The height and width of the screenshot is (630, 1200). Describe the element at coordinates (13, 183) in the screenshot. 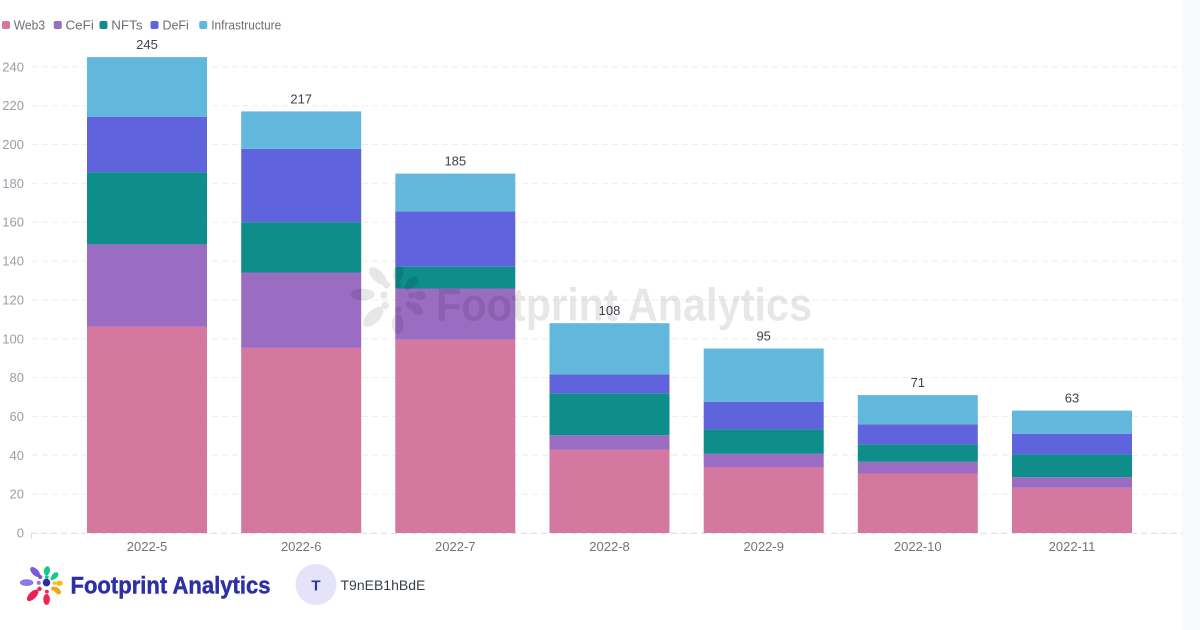

I see `svg-text: 180` at that location.